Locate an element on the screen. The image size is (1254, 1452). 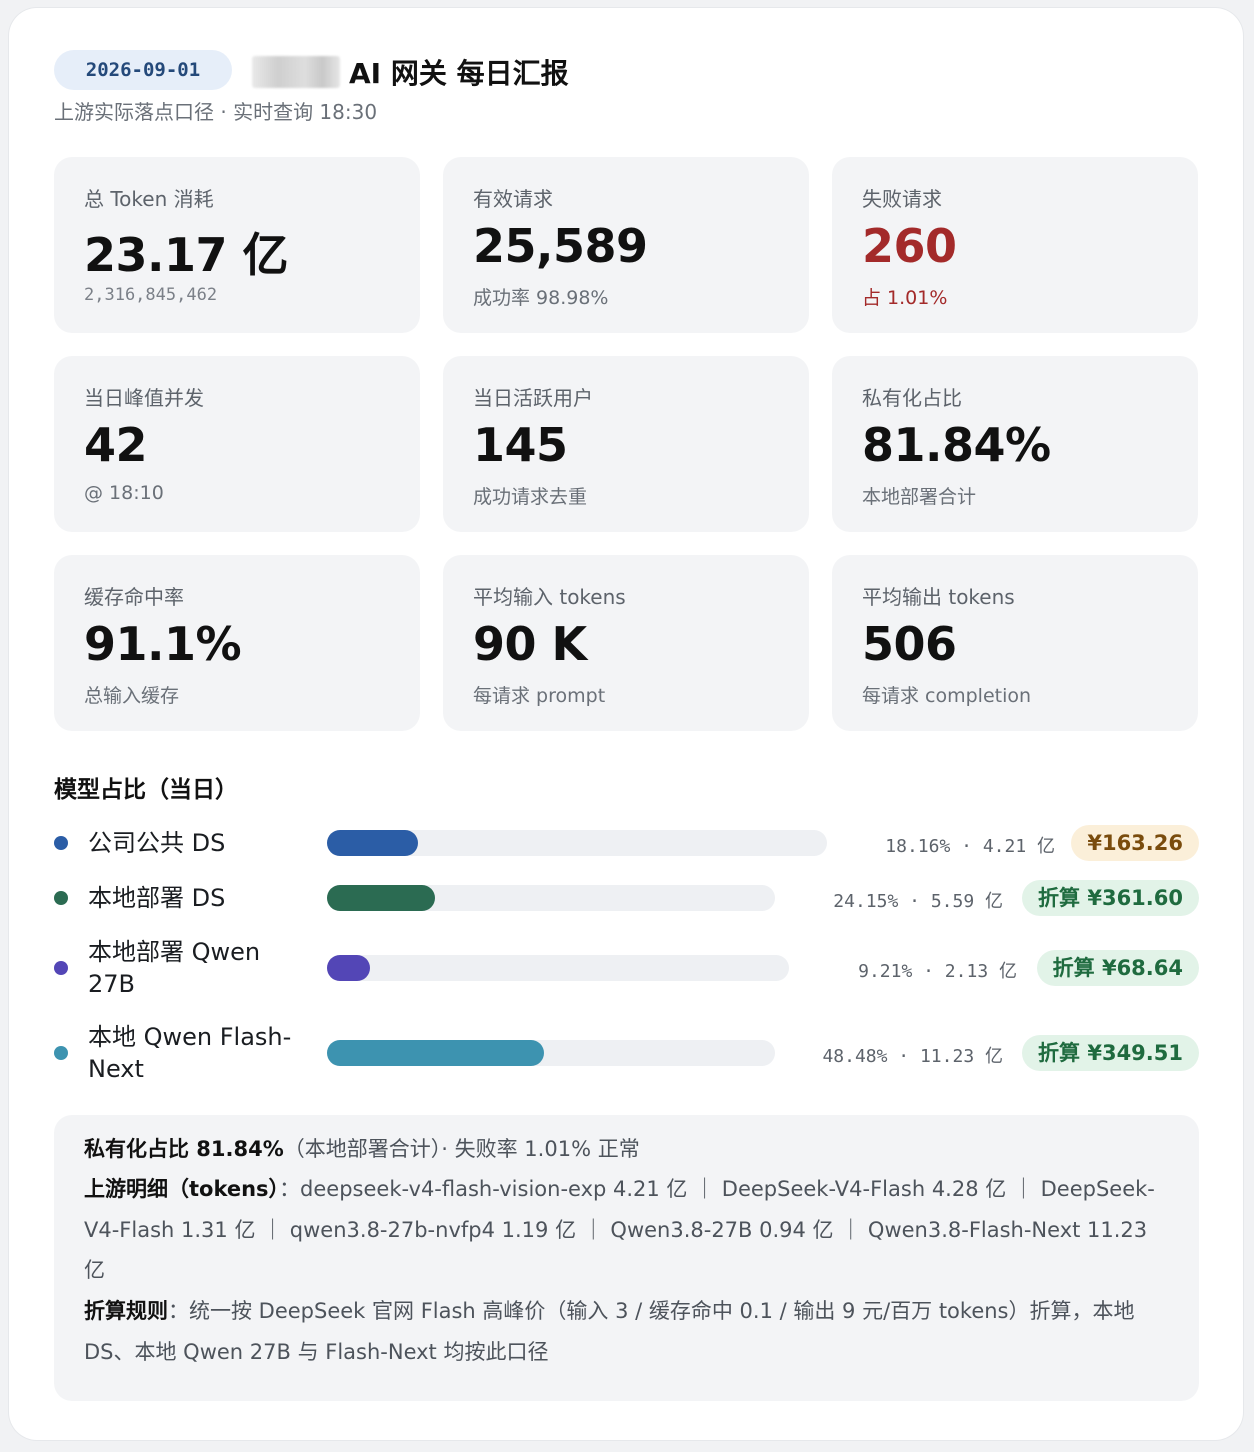
stat-avg-input-tokens: 平均输入 tokens 90 K 每请求 prompt is located at coordinates (626, 643).